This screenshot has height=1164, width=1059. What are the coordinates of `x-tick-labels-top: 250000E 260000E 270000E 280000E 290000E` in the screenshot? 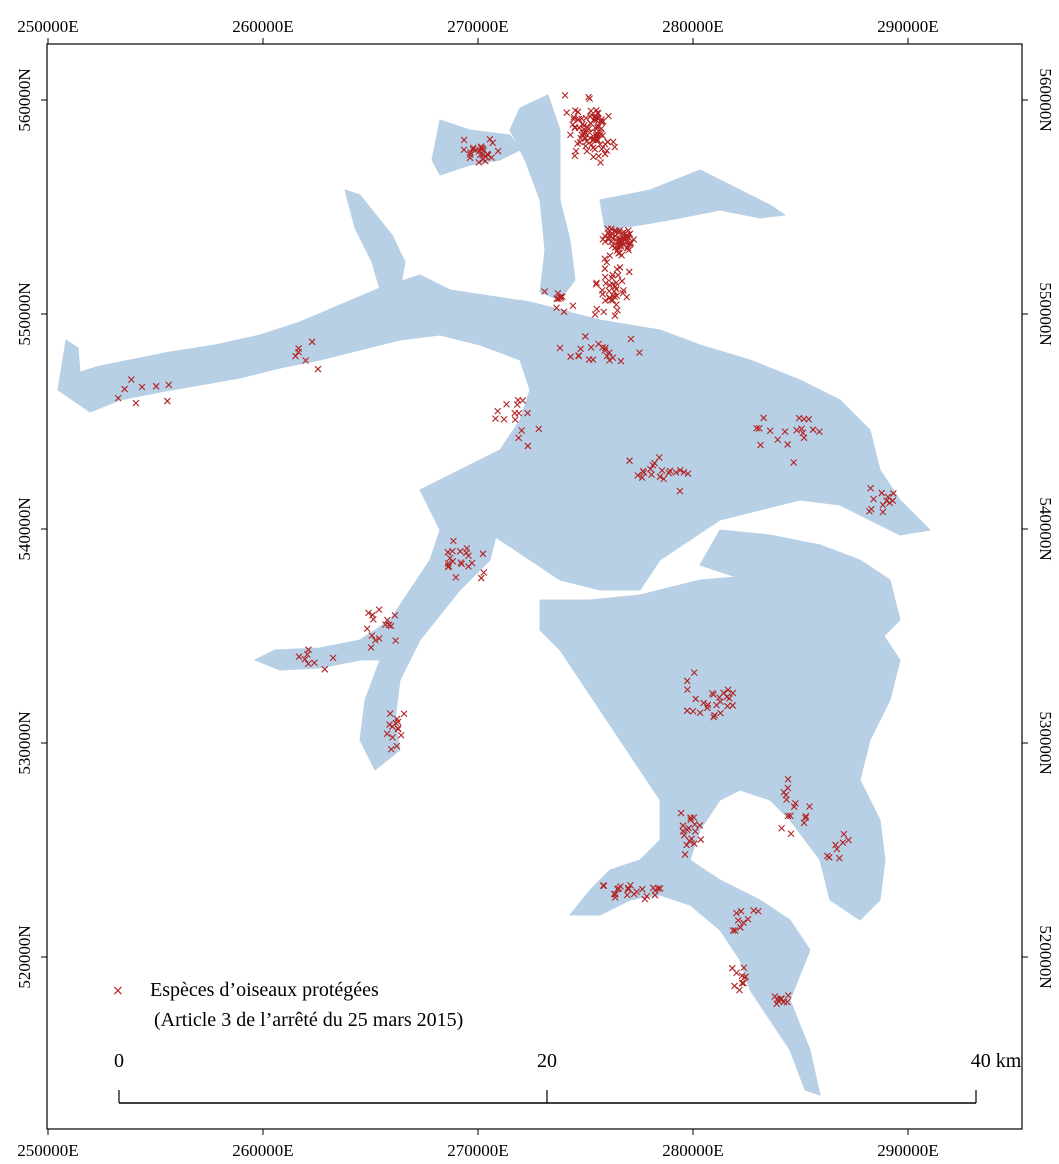 It's located at (477, 26).